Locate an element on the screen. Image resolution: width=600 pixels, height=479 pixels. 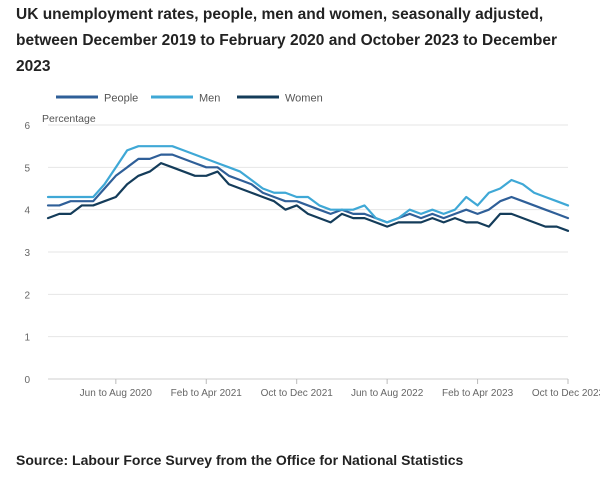
y-tick-label: 0 is located at coordinates (27, 380).